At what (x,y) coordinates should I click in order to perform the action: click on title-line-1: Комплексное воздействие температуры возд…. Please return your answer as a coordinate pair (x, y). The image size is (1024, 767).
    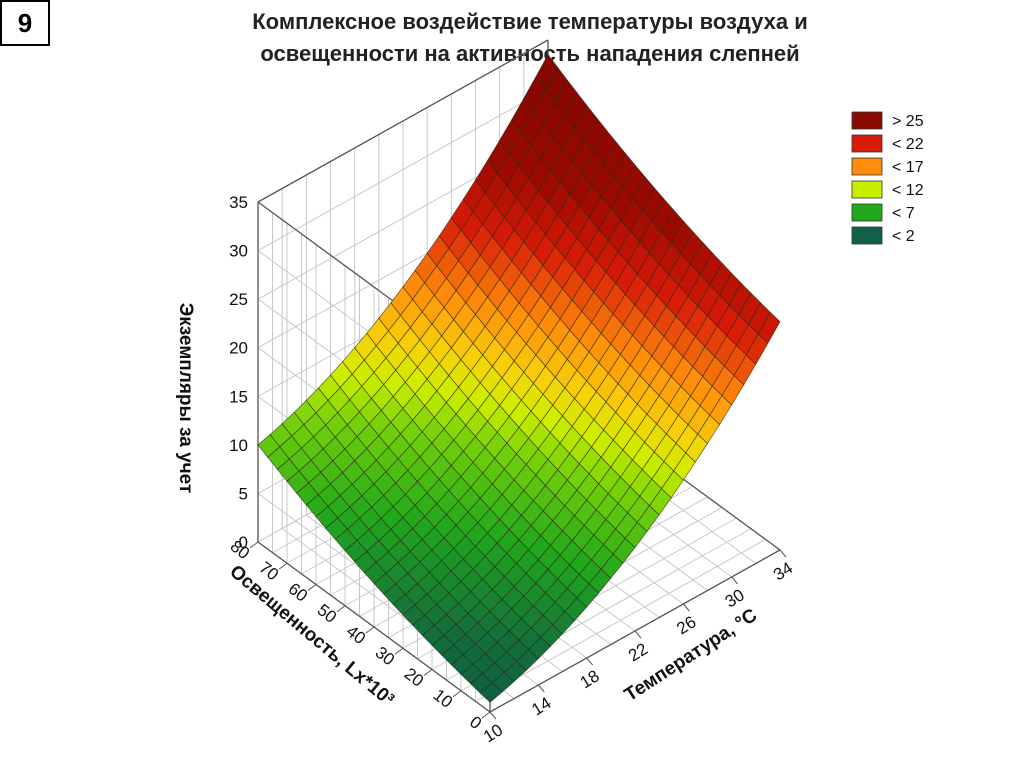
    Looking at the image, I should click on (530, 21).